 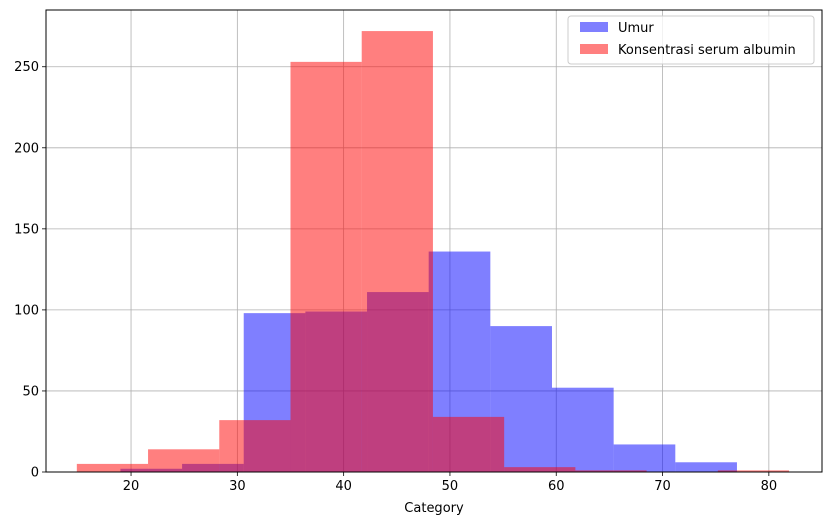 I want to click on legend-label-albumin: Konsentrasi serum albumin, so click(x=707, y=50).